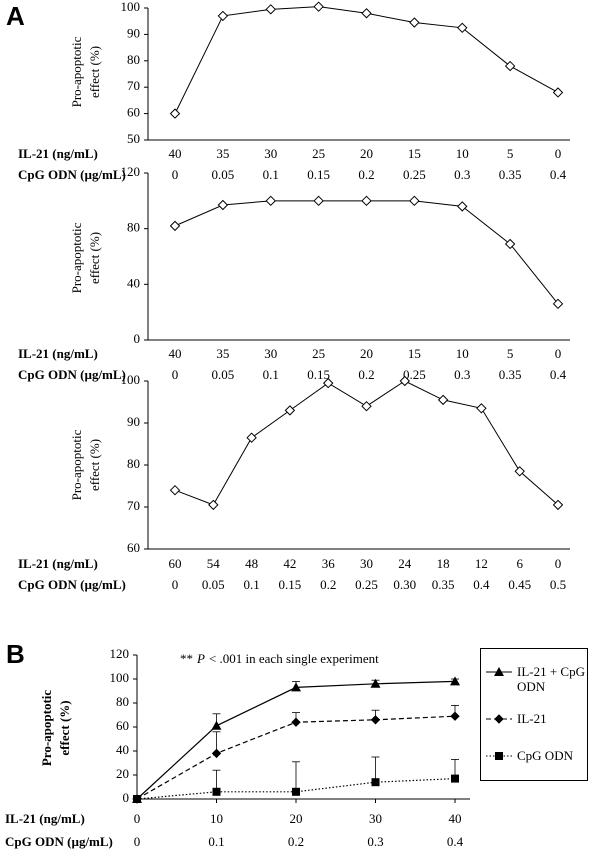 Image resolution: width=597 pixels, height=853 pixels. I want to click on x2-tick-label: 0.1, so click(216, 841).